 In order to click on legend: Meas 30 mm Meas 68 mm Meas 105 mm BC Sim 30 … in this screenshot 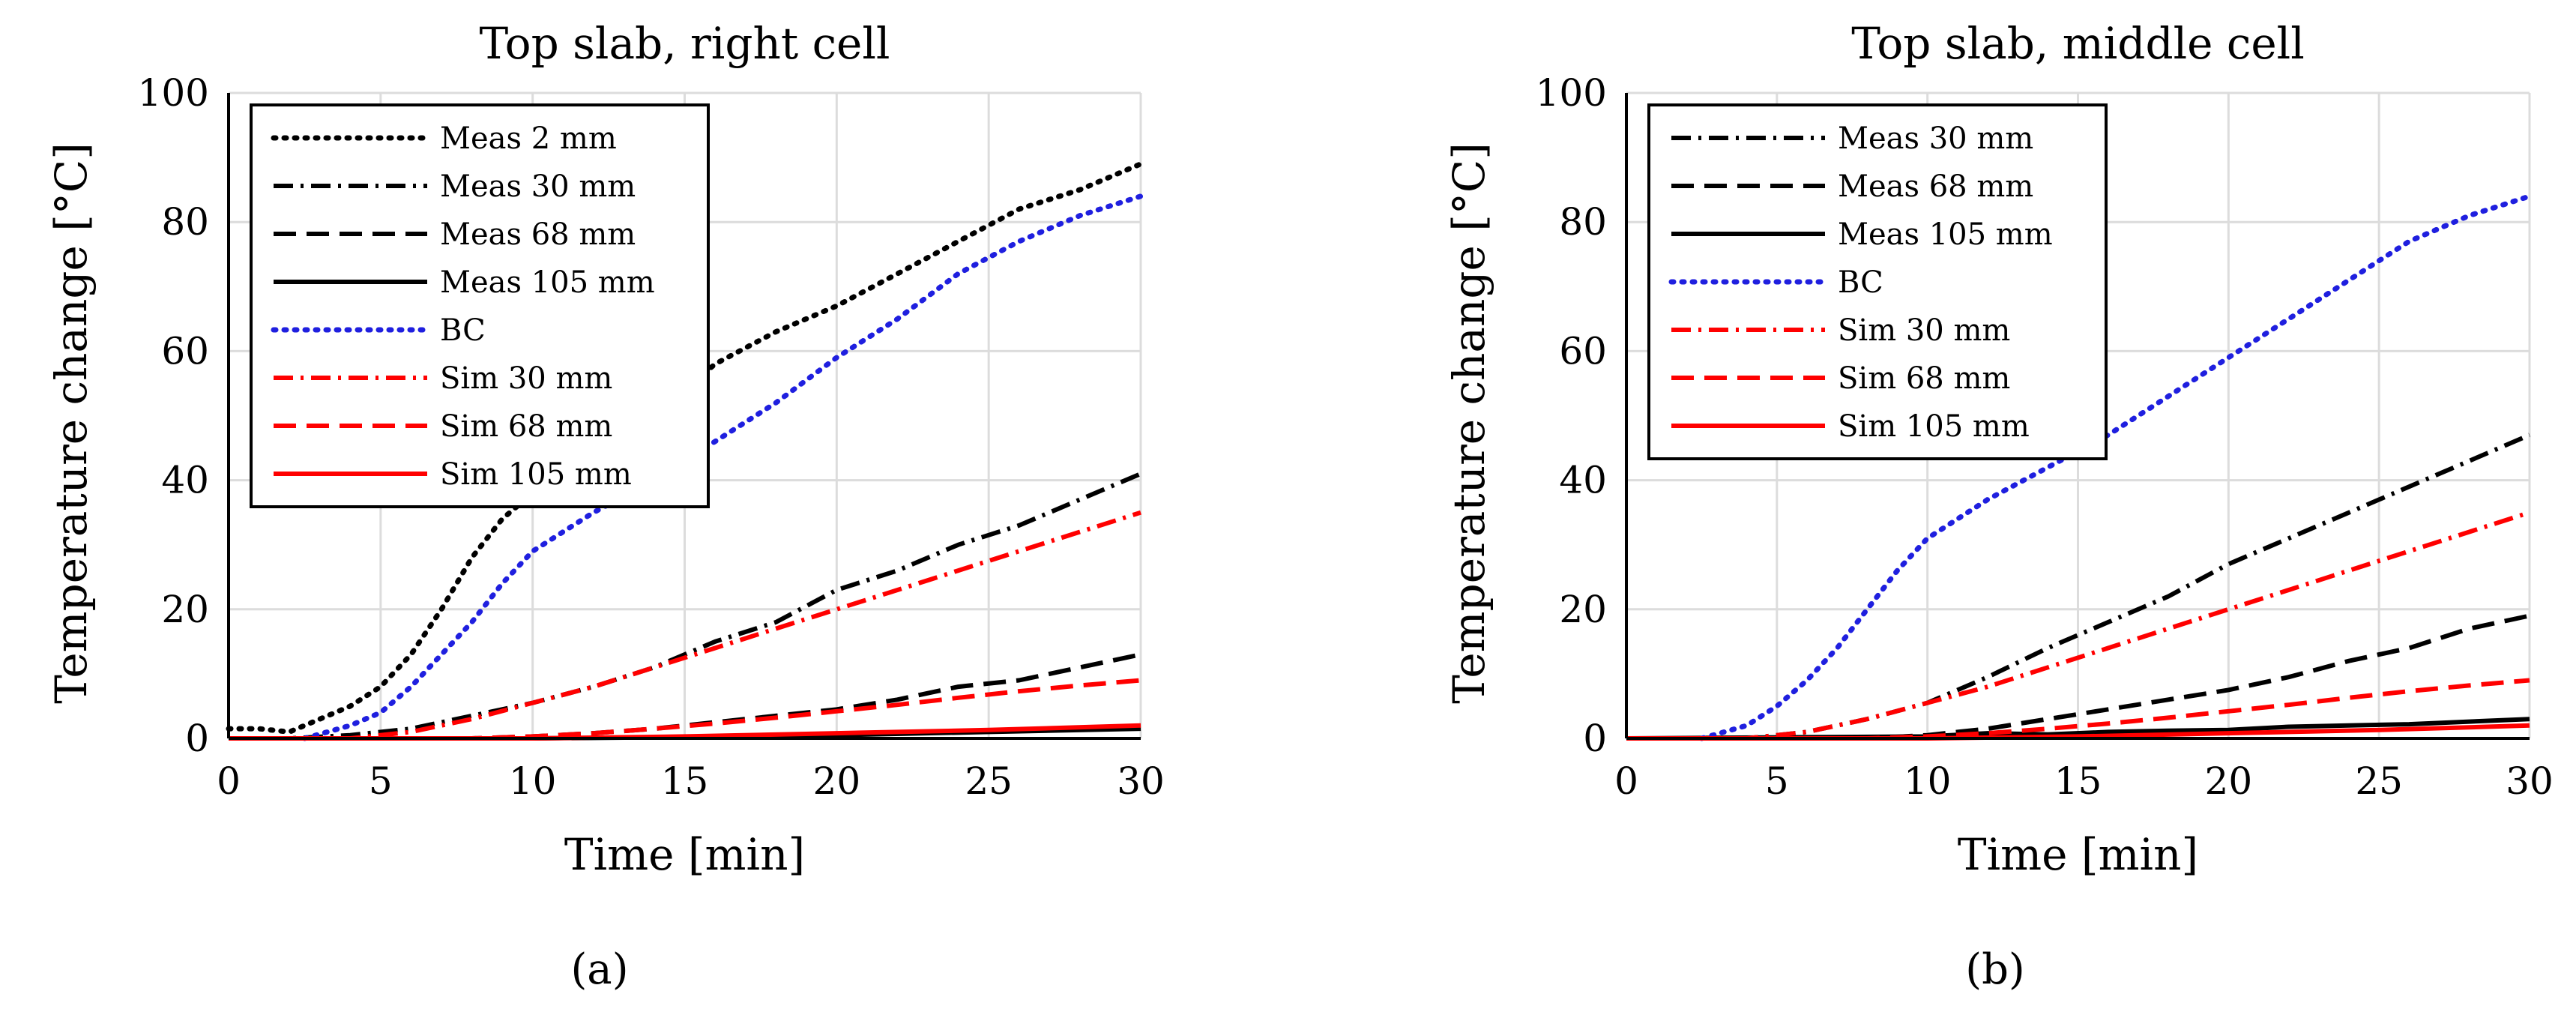, I will do `click(1878, 281)`.